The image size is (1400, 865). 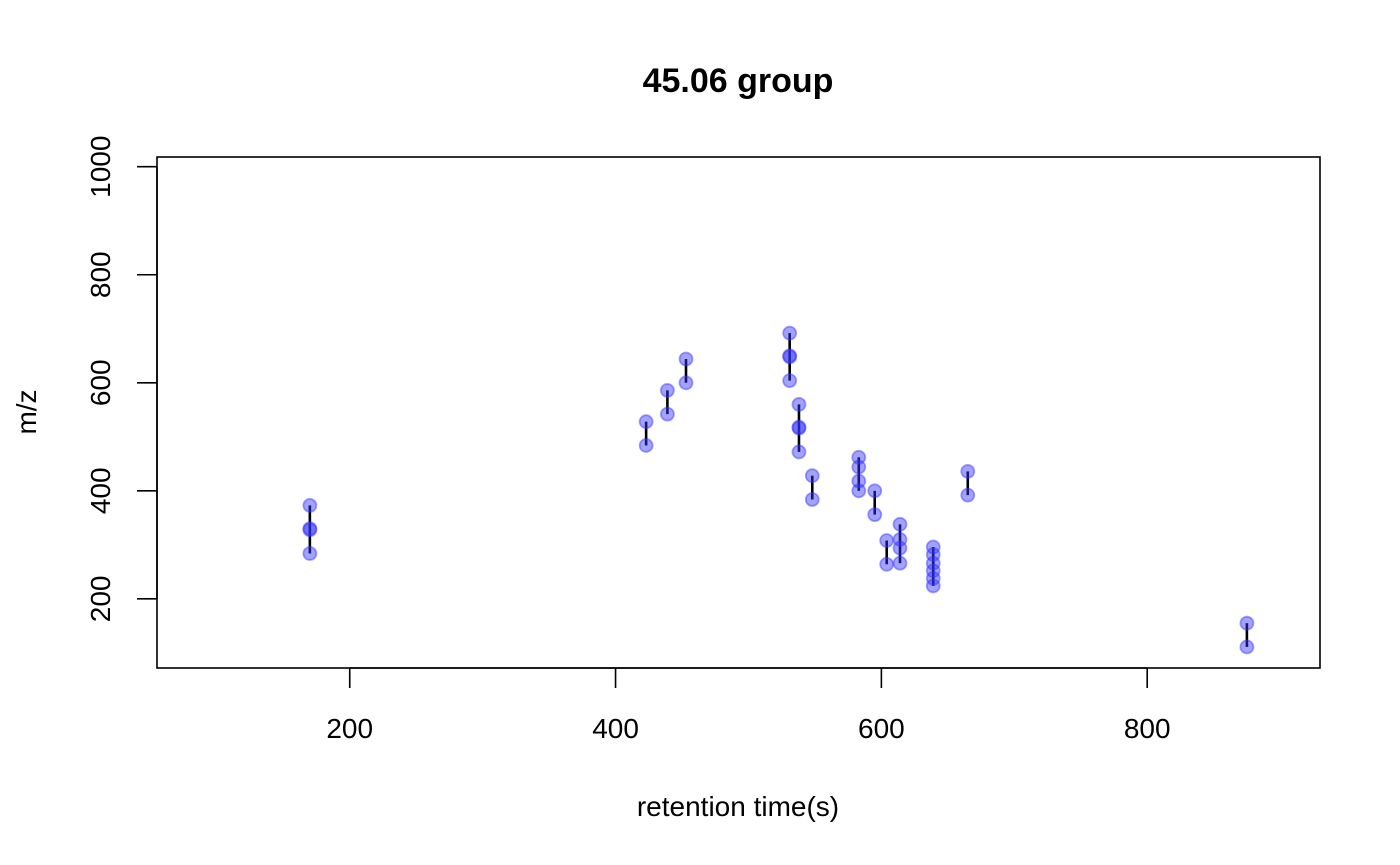 I want to click on y-axis-label: m/z, so click(x=26, y=411).